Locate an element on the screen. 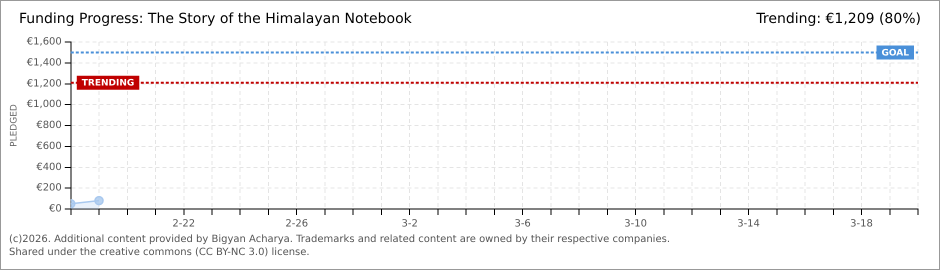  text: (c)2026. Additional content provided by Bigyan Acharya. Trademarks and related content are owned by their respective companies. is located at coordinates (340, 239).